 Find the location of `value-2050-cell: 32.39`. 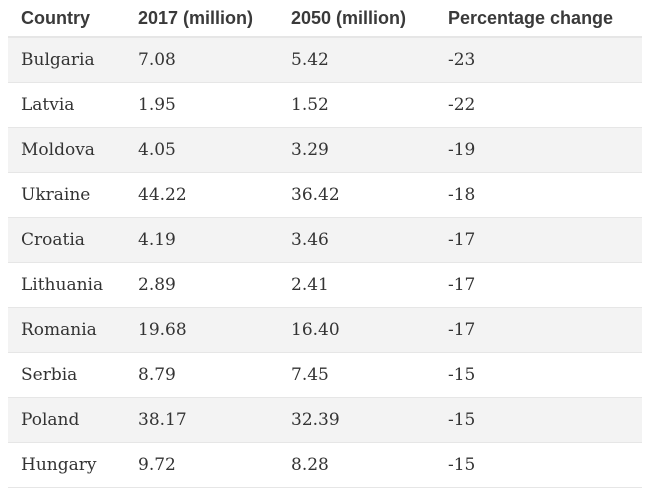

value-2050-cell: 32.39 is located at coordinates (356, 420).